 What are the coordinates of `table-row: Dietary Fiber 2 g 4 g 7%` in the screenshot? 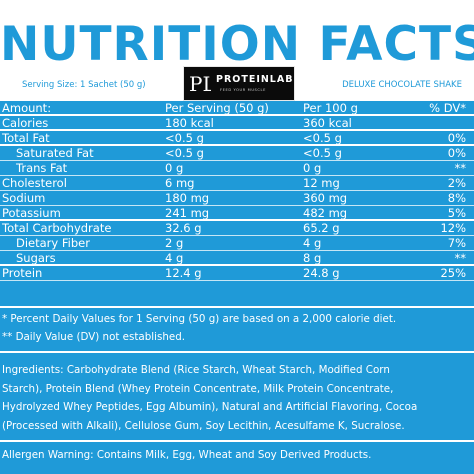 It's located at (237, 243).